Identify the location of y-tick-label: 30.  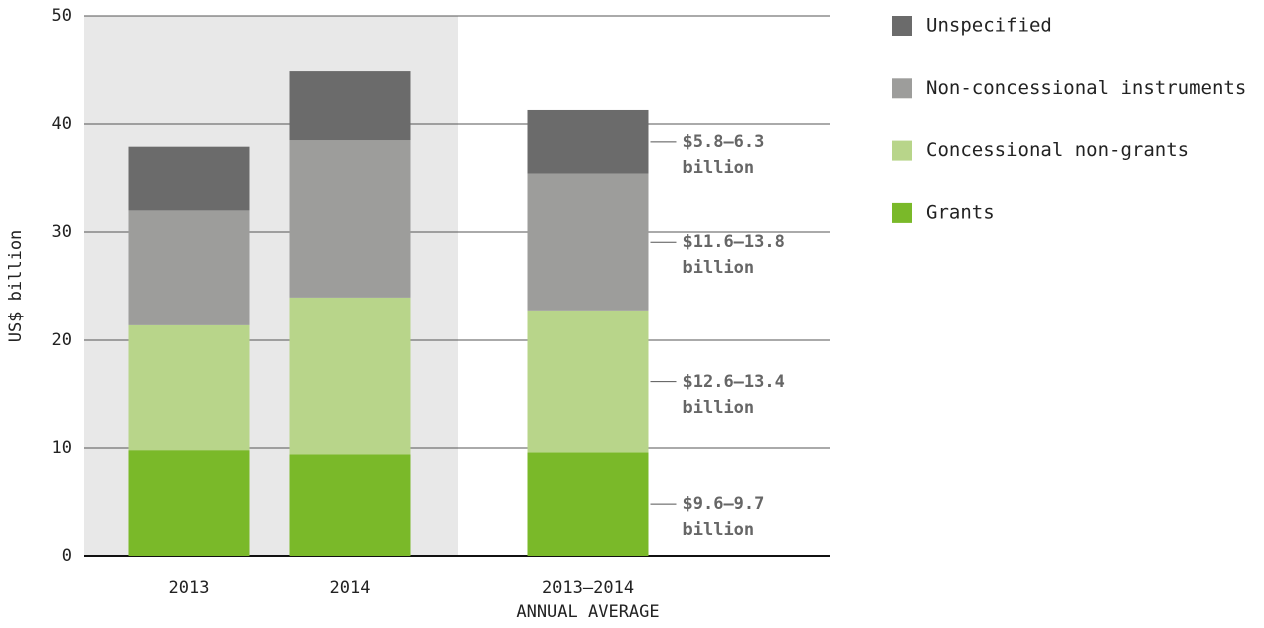
(62, 232).